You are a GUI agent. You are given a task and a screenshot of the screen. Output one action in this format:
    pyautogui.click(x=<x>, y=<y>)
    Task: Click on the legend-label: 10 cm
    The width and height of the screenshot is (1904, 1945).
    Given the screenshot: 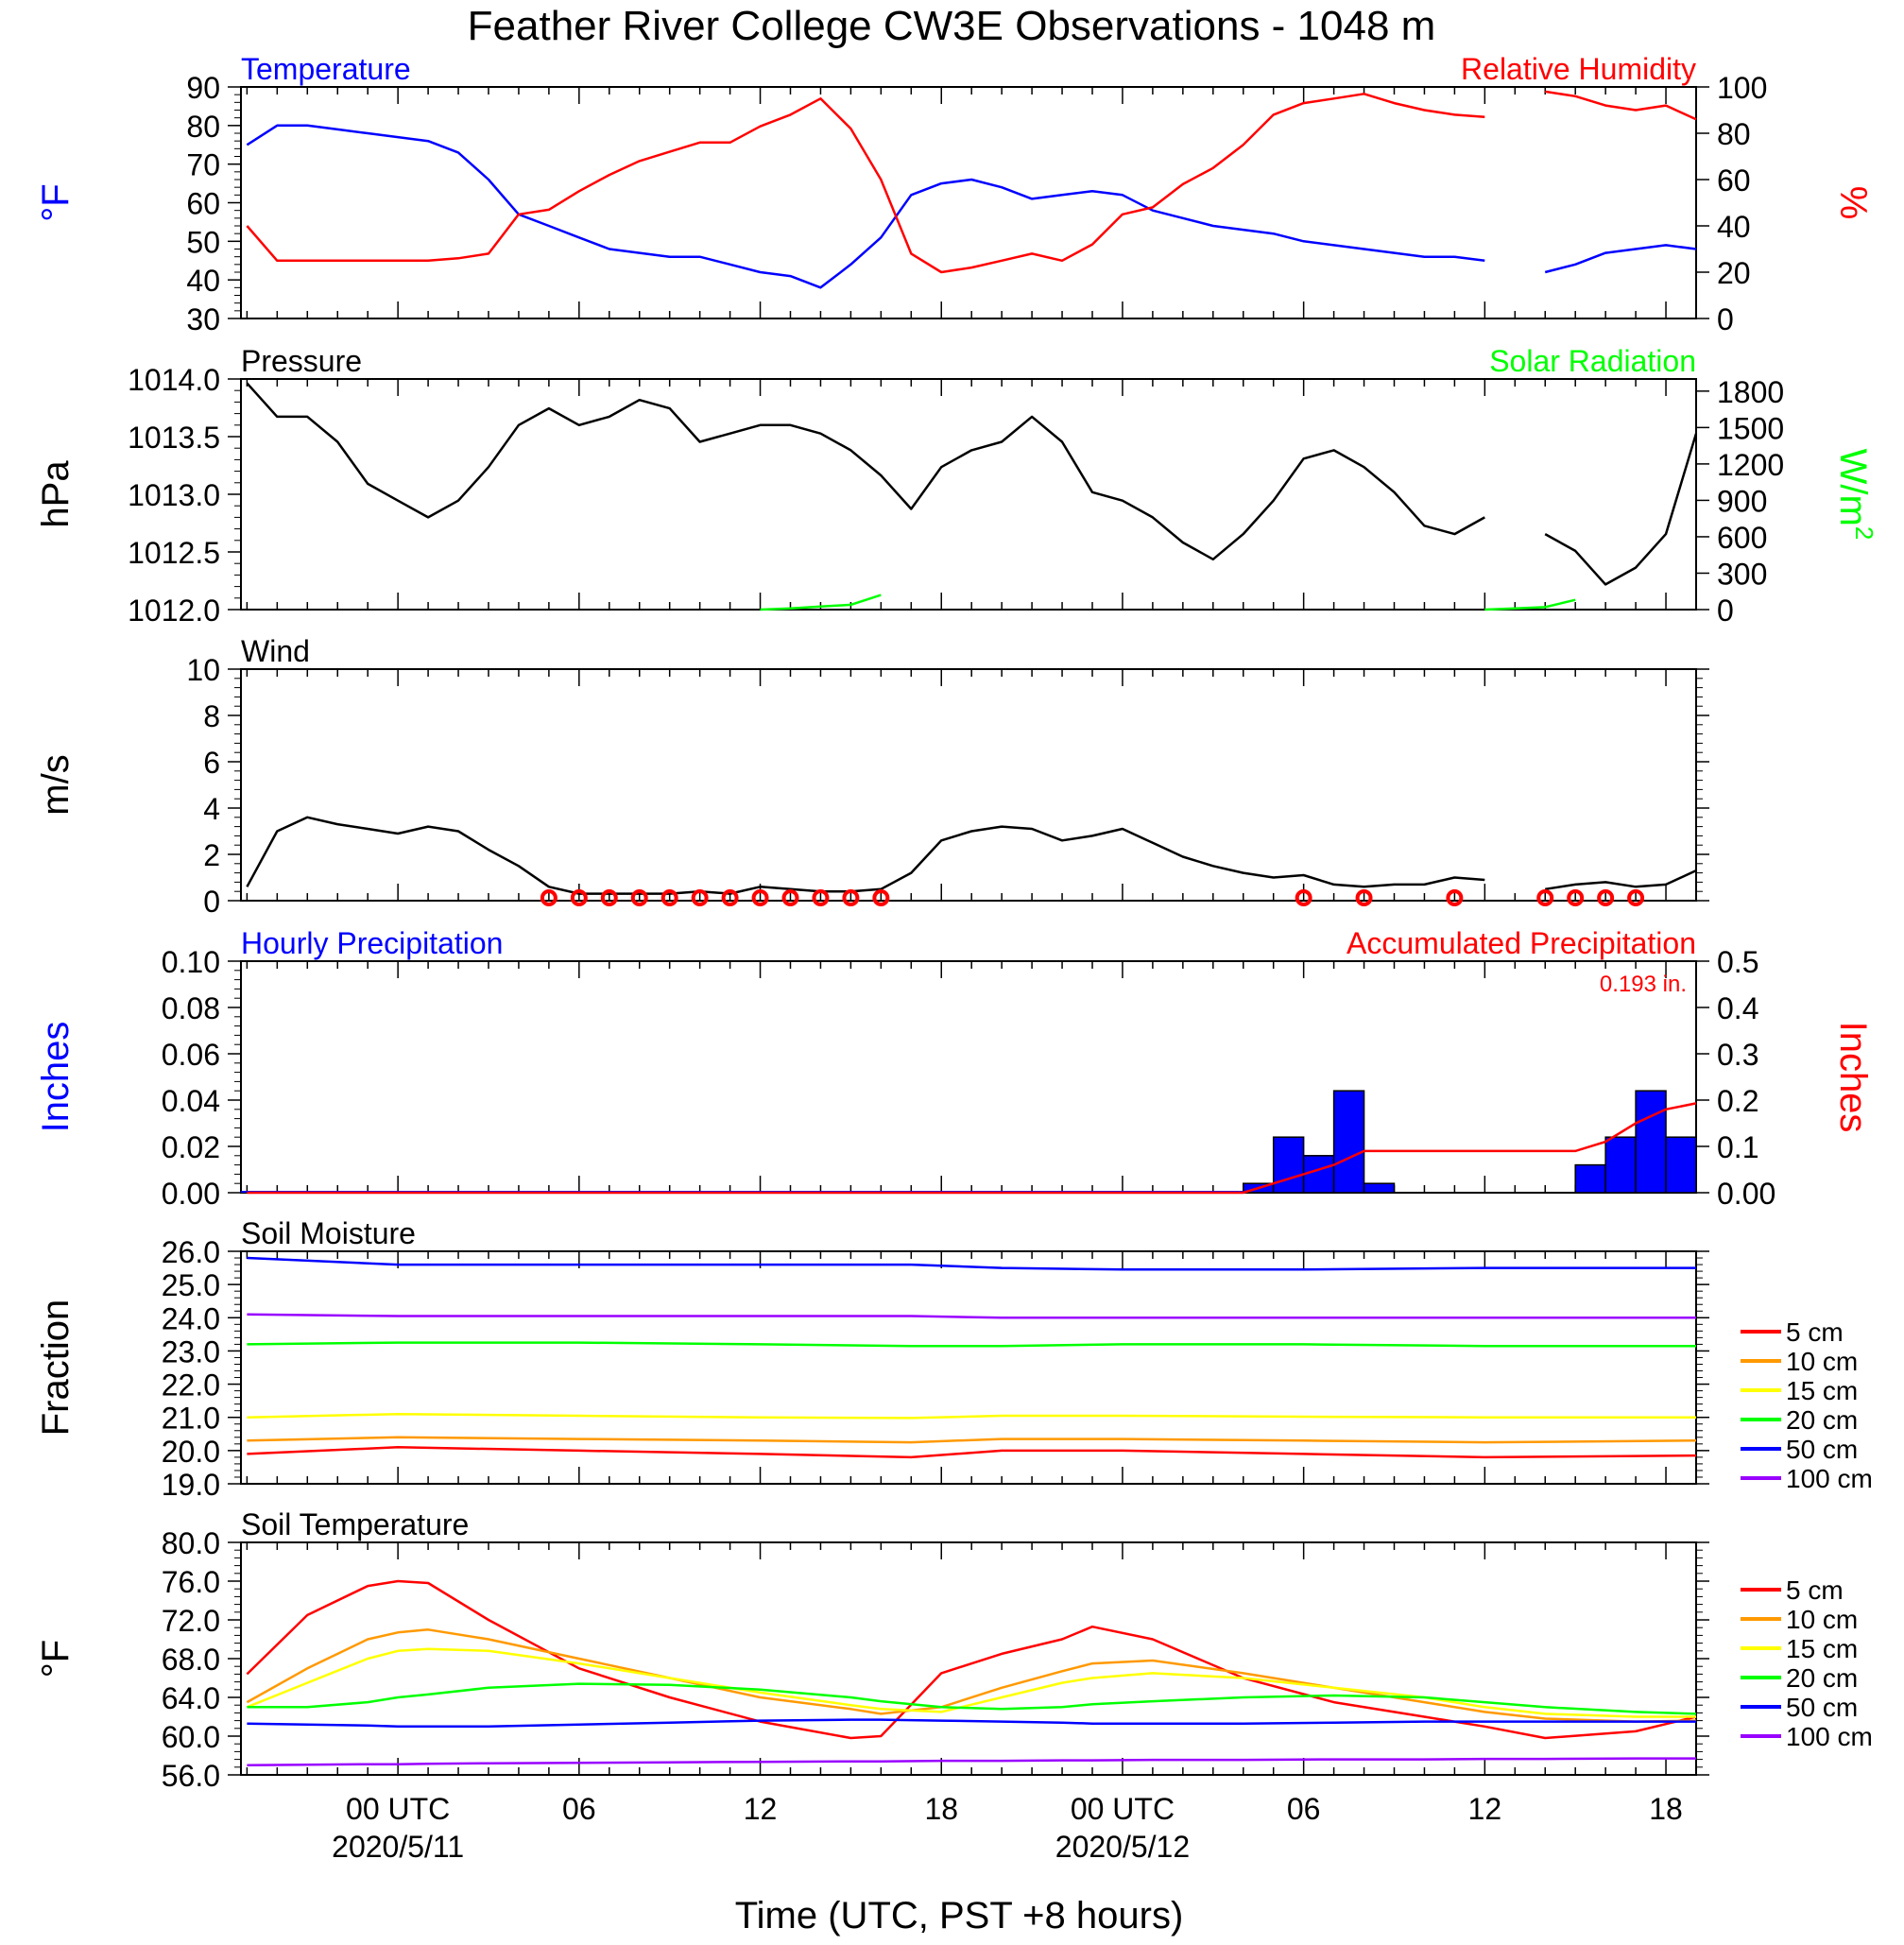 What is the action you would take?
    pyautogui.click(x=1822, y=1361)
    